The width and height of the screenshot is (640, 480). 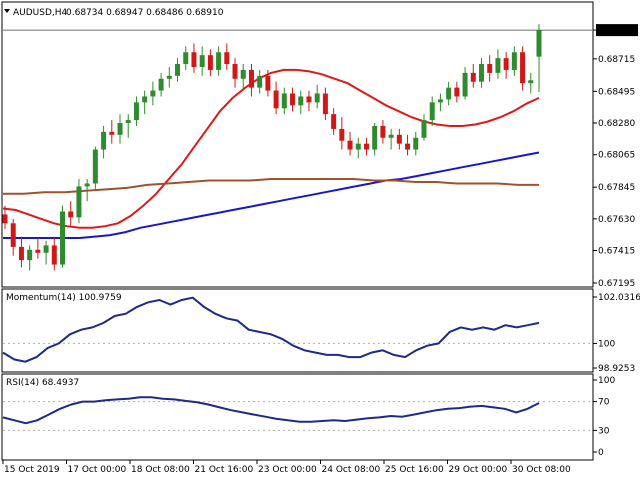 I want to click on time-tick-label: 25 Oct 16:00, so click(x=414, y=470).